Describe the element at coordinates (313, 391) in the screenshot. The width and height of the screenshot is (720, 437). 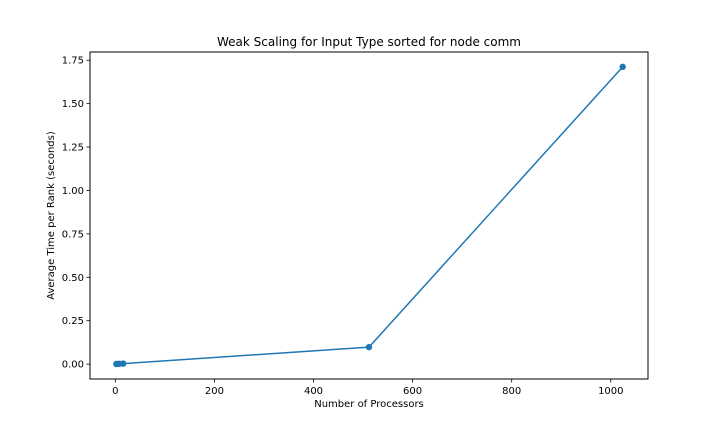
I see `x-tick-label: 400` at that location.